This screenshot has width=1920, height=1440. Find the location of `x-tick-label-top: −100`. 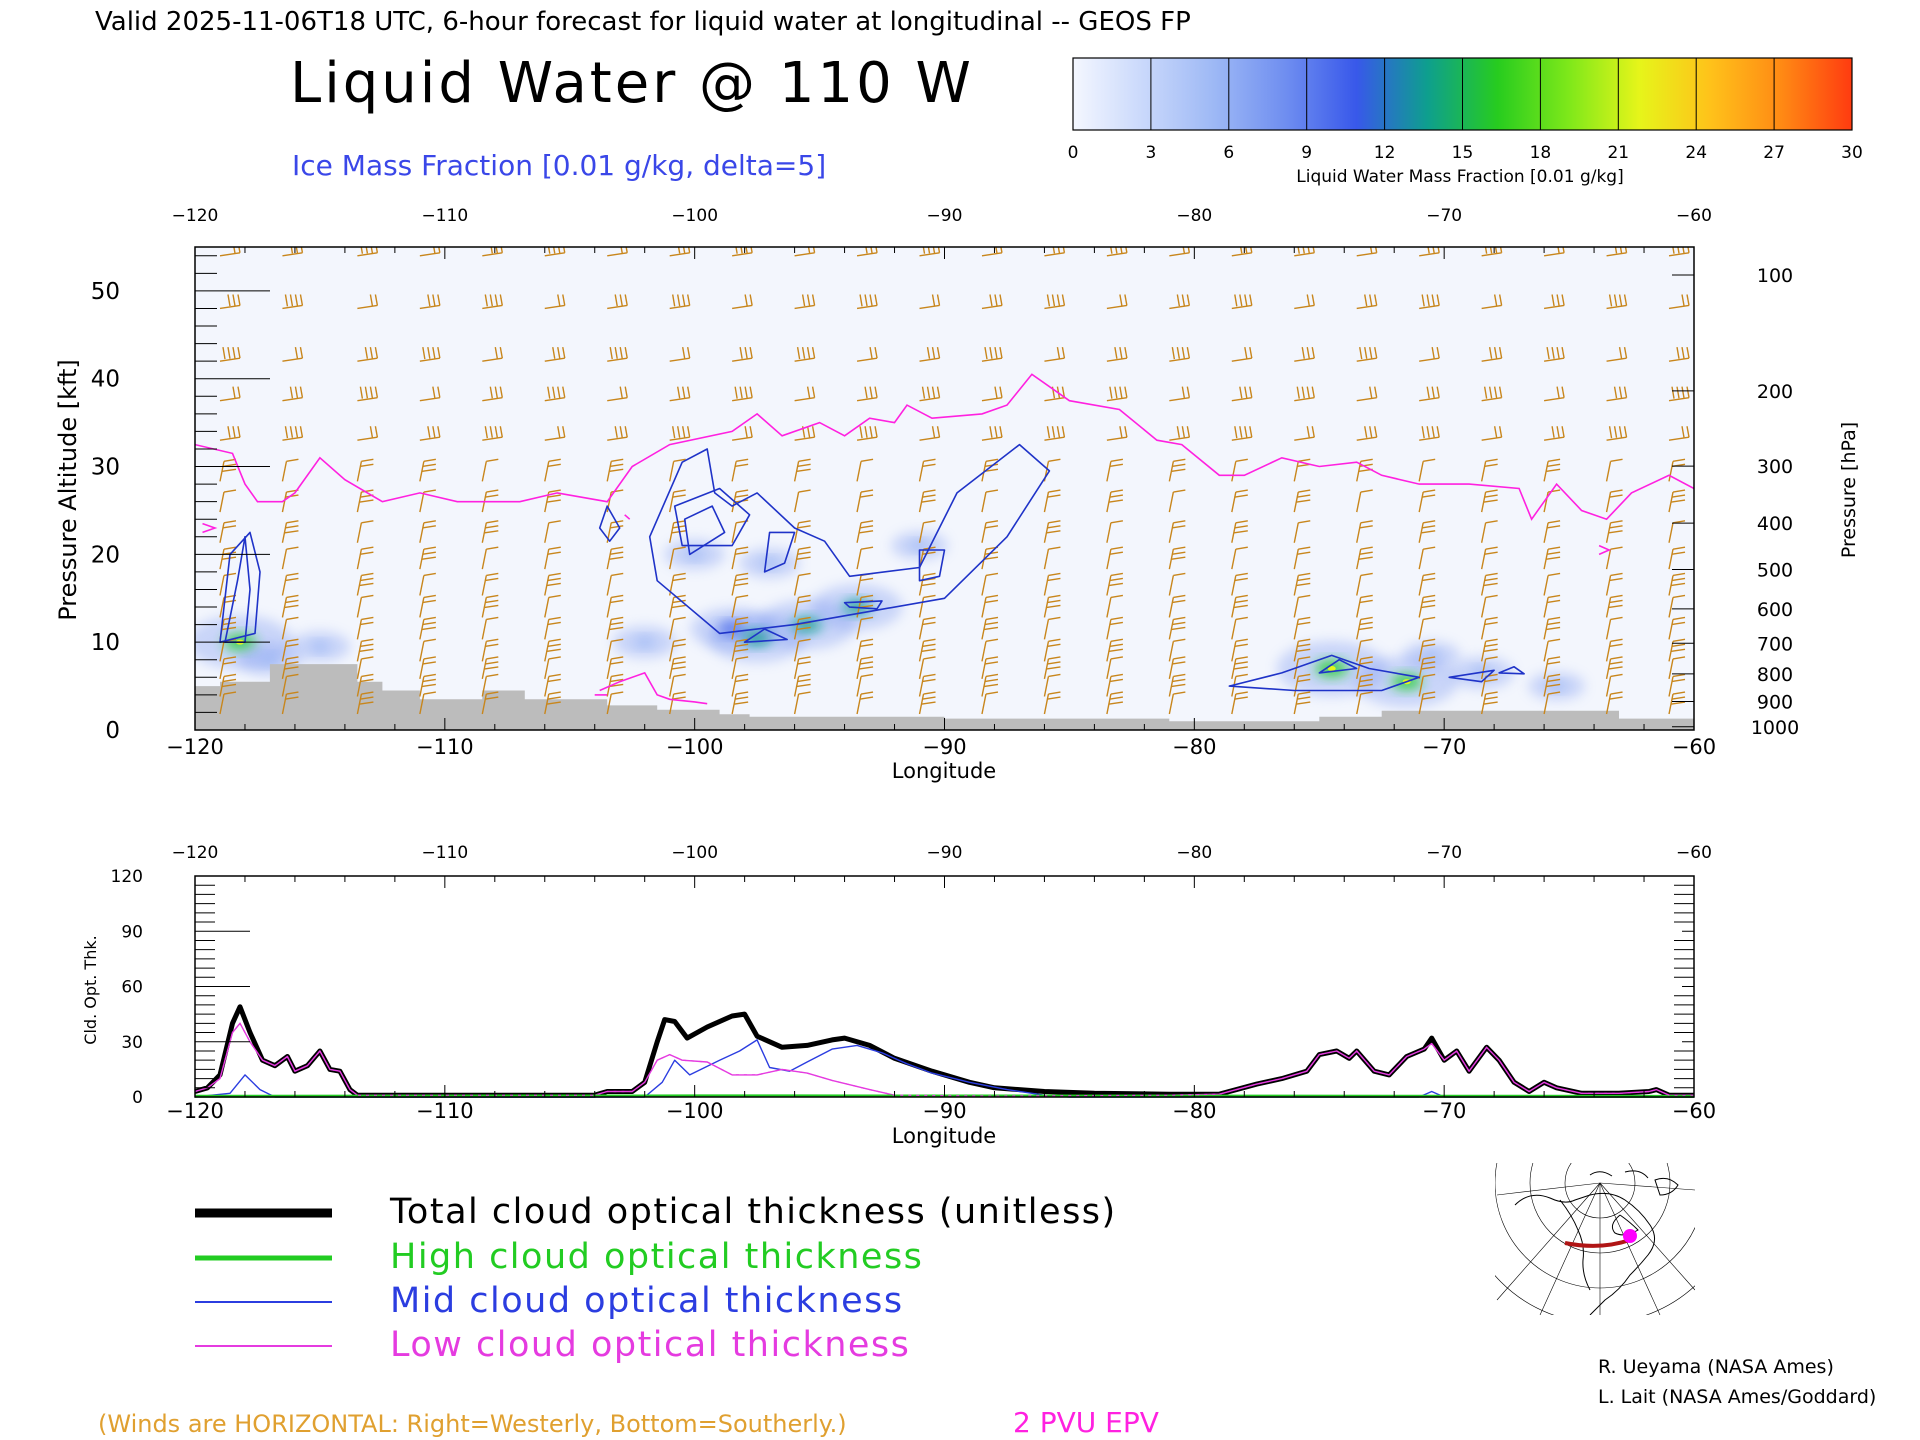

x-tick-label-top: −100 is located at coordinates (694, 216).